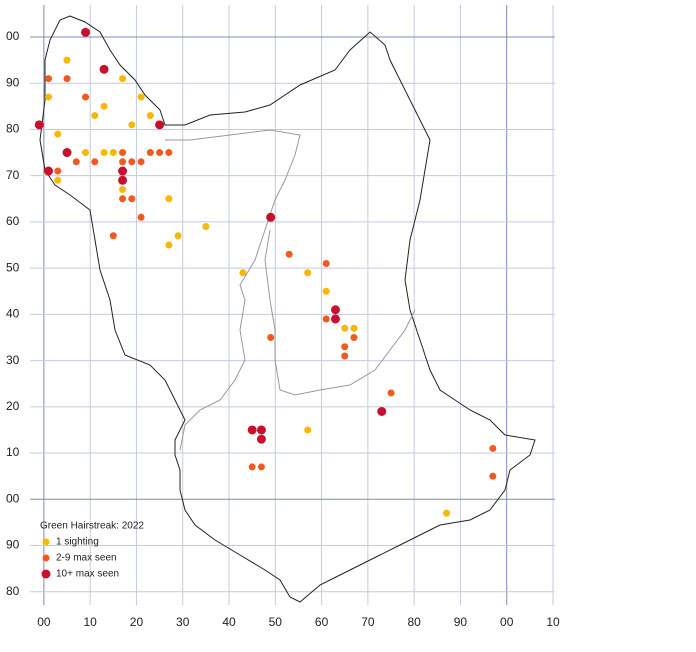 This screenshot has width=696, height=652. What do you see at coordinates (86, 558) in the screenshot?
I see `legend-label: 2-9 max seen` at bounding box center [86, 558].